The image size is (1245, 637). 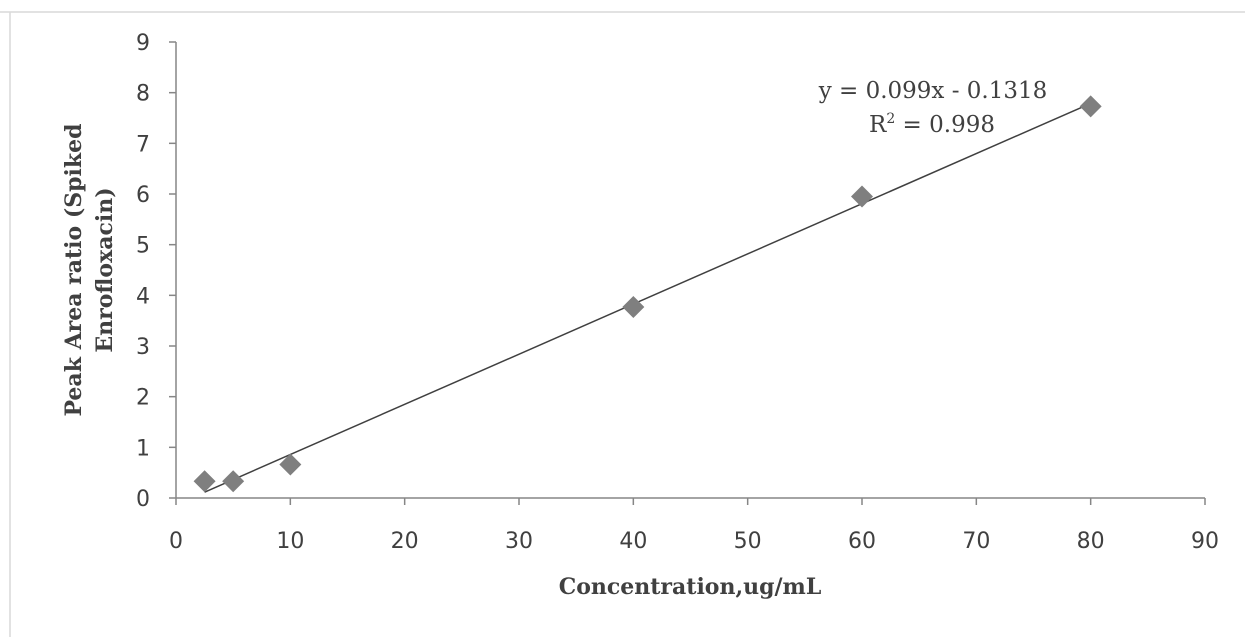 I want to click on y-tick-label: 1, so click(x=143, y=448).